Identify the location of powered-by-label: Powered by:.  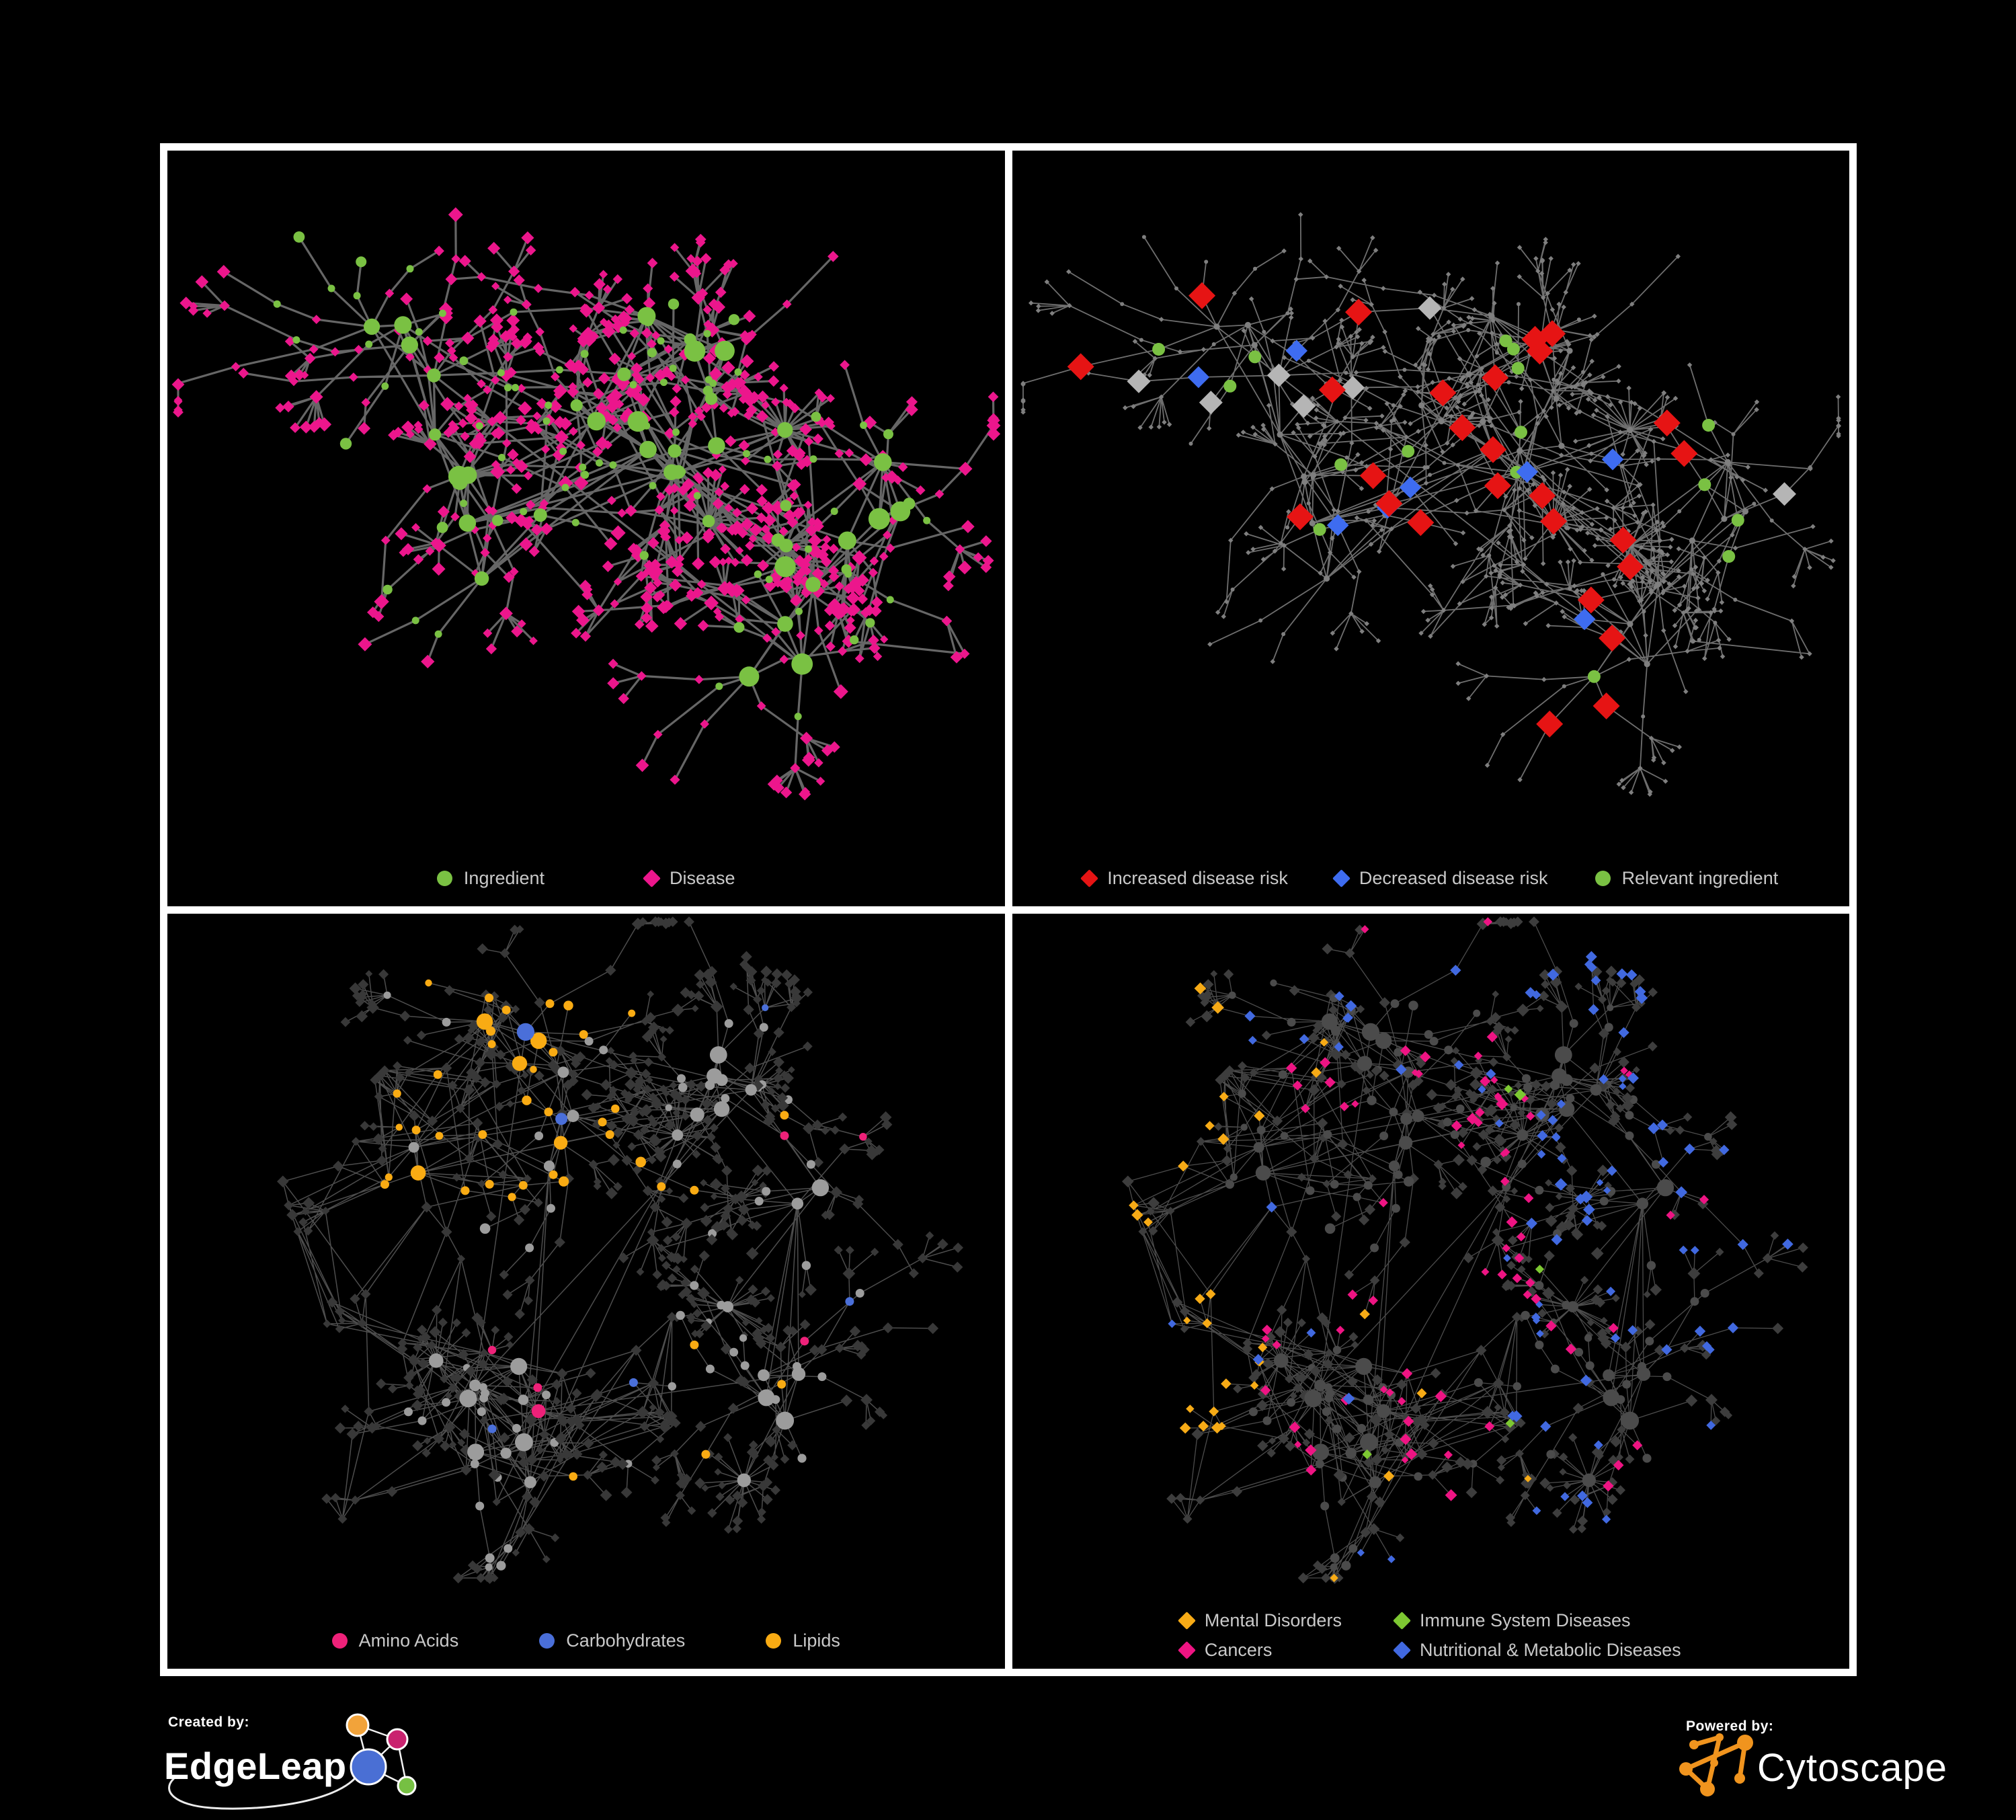
(1729, 1726).